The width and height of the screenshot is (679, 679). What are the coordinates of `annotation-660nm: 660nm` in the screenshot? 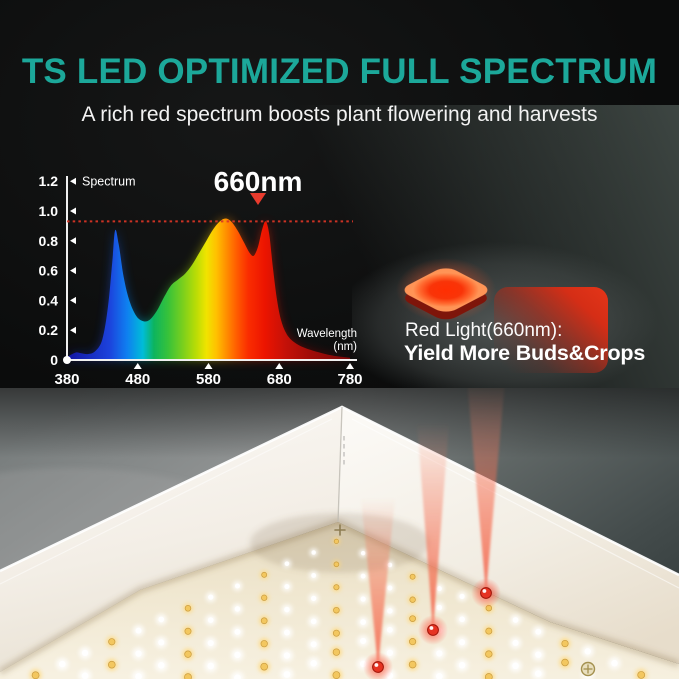 It's located at (258, 181).